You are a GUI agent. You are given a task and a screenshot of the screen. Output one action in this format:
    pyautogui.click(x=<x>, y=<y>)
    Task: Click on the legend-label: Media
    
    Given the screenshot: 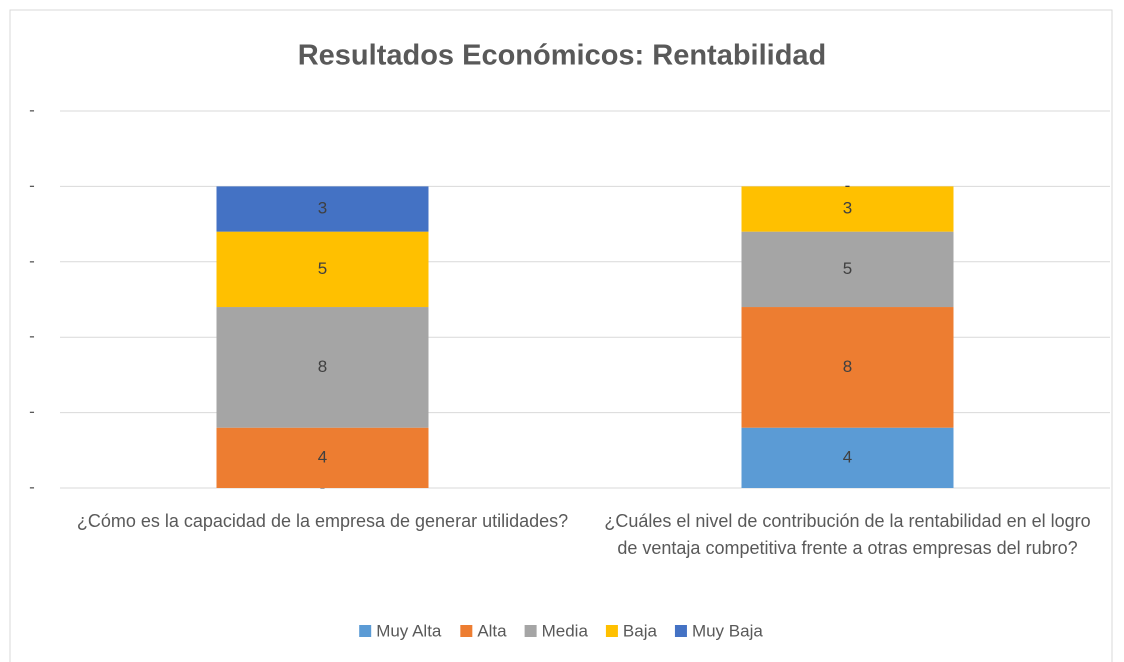 What is the action you would take?
    pyautogui.click(x=565, y=630)
    